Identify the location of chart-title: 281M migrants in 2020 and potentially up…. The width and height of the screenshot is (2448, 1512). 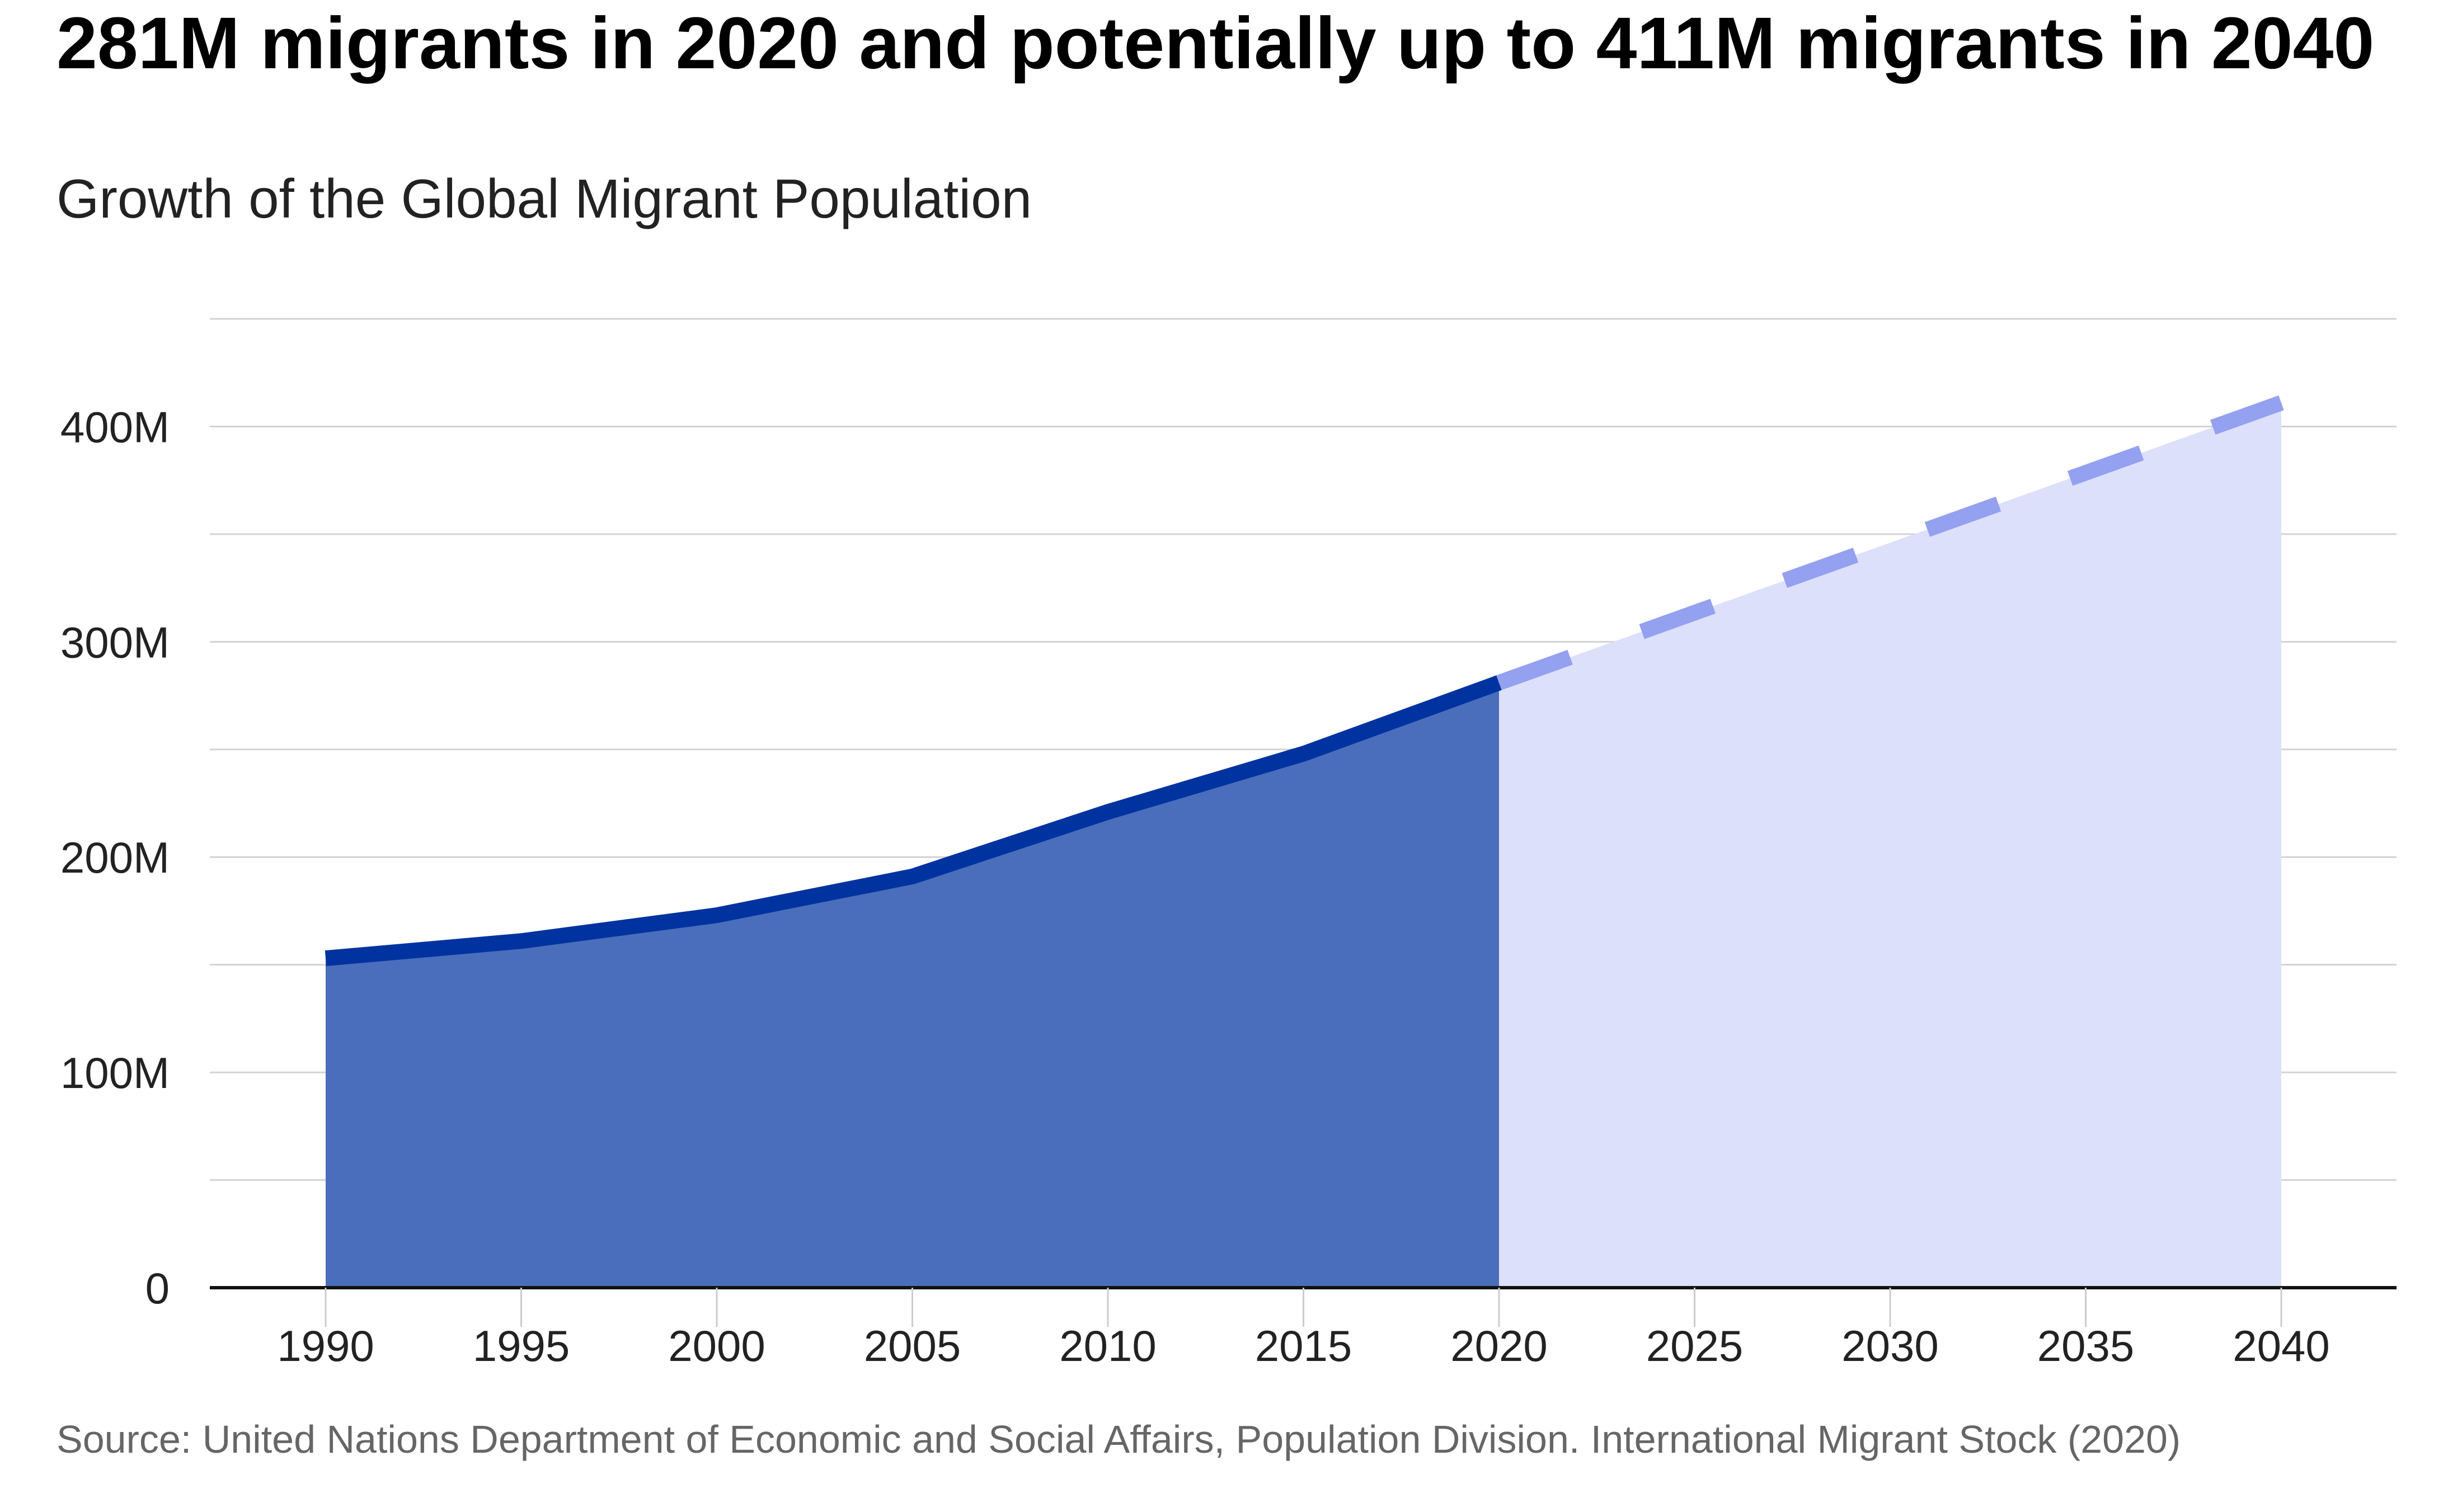
(1216, 43).